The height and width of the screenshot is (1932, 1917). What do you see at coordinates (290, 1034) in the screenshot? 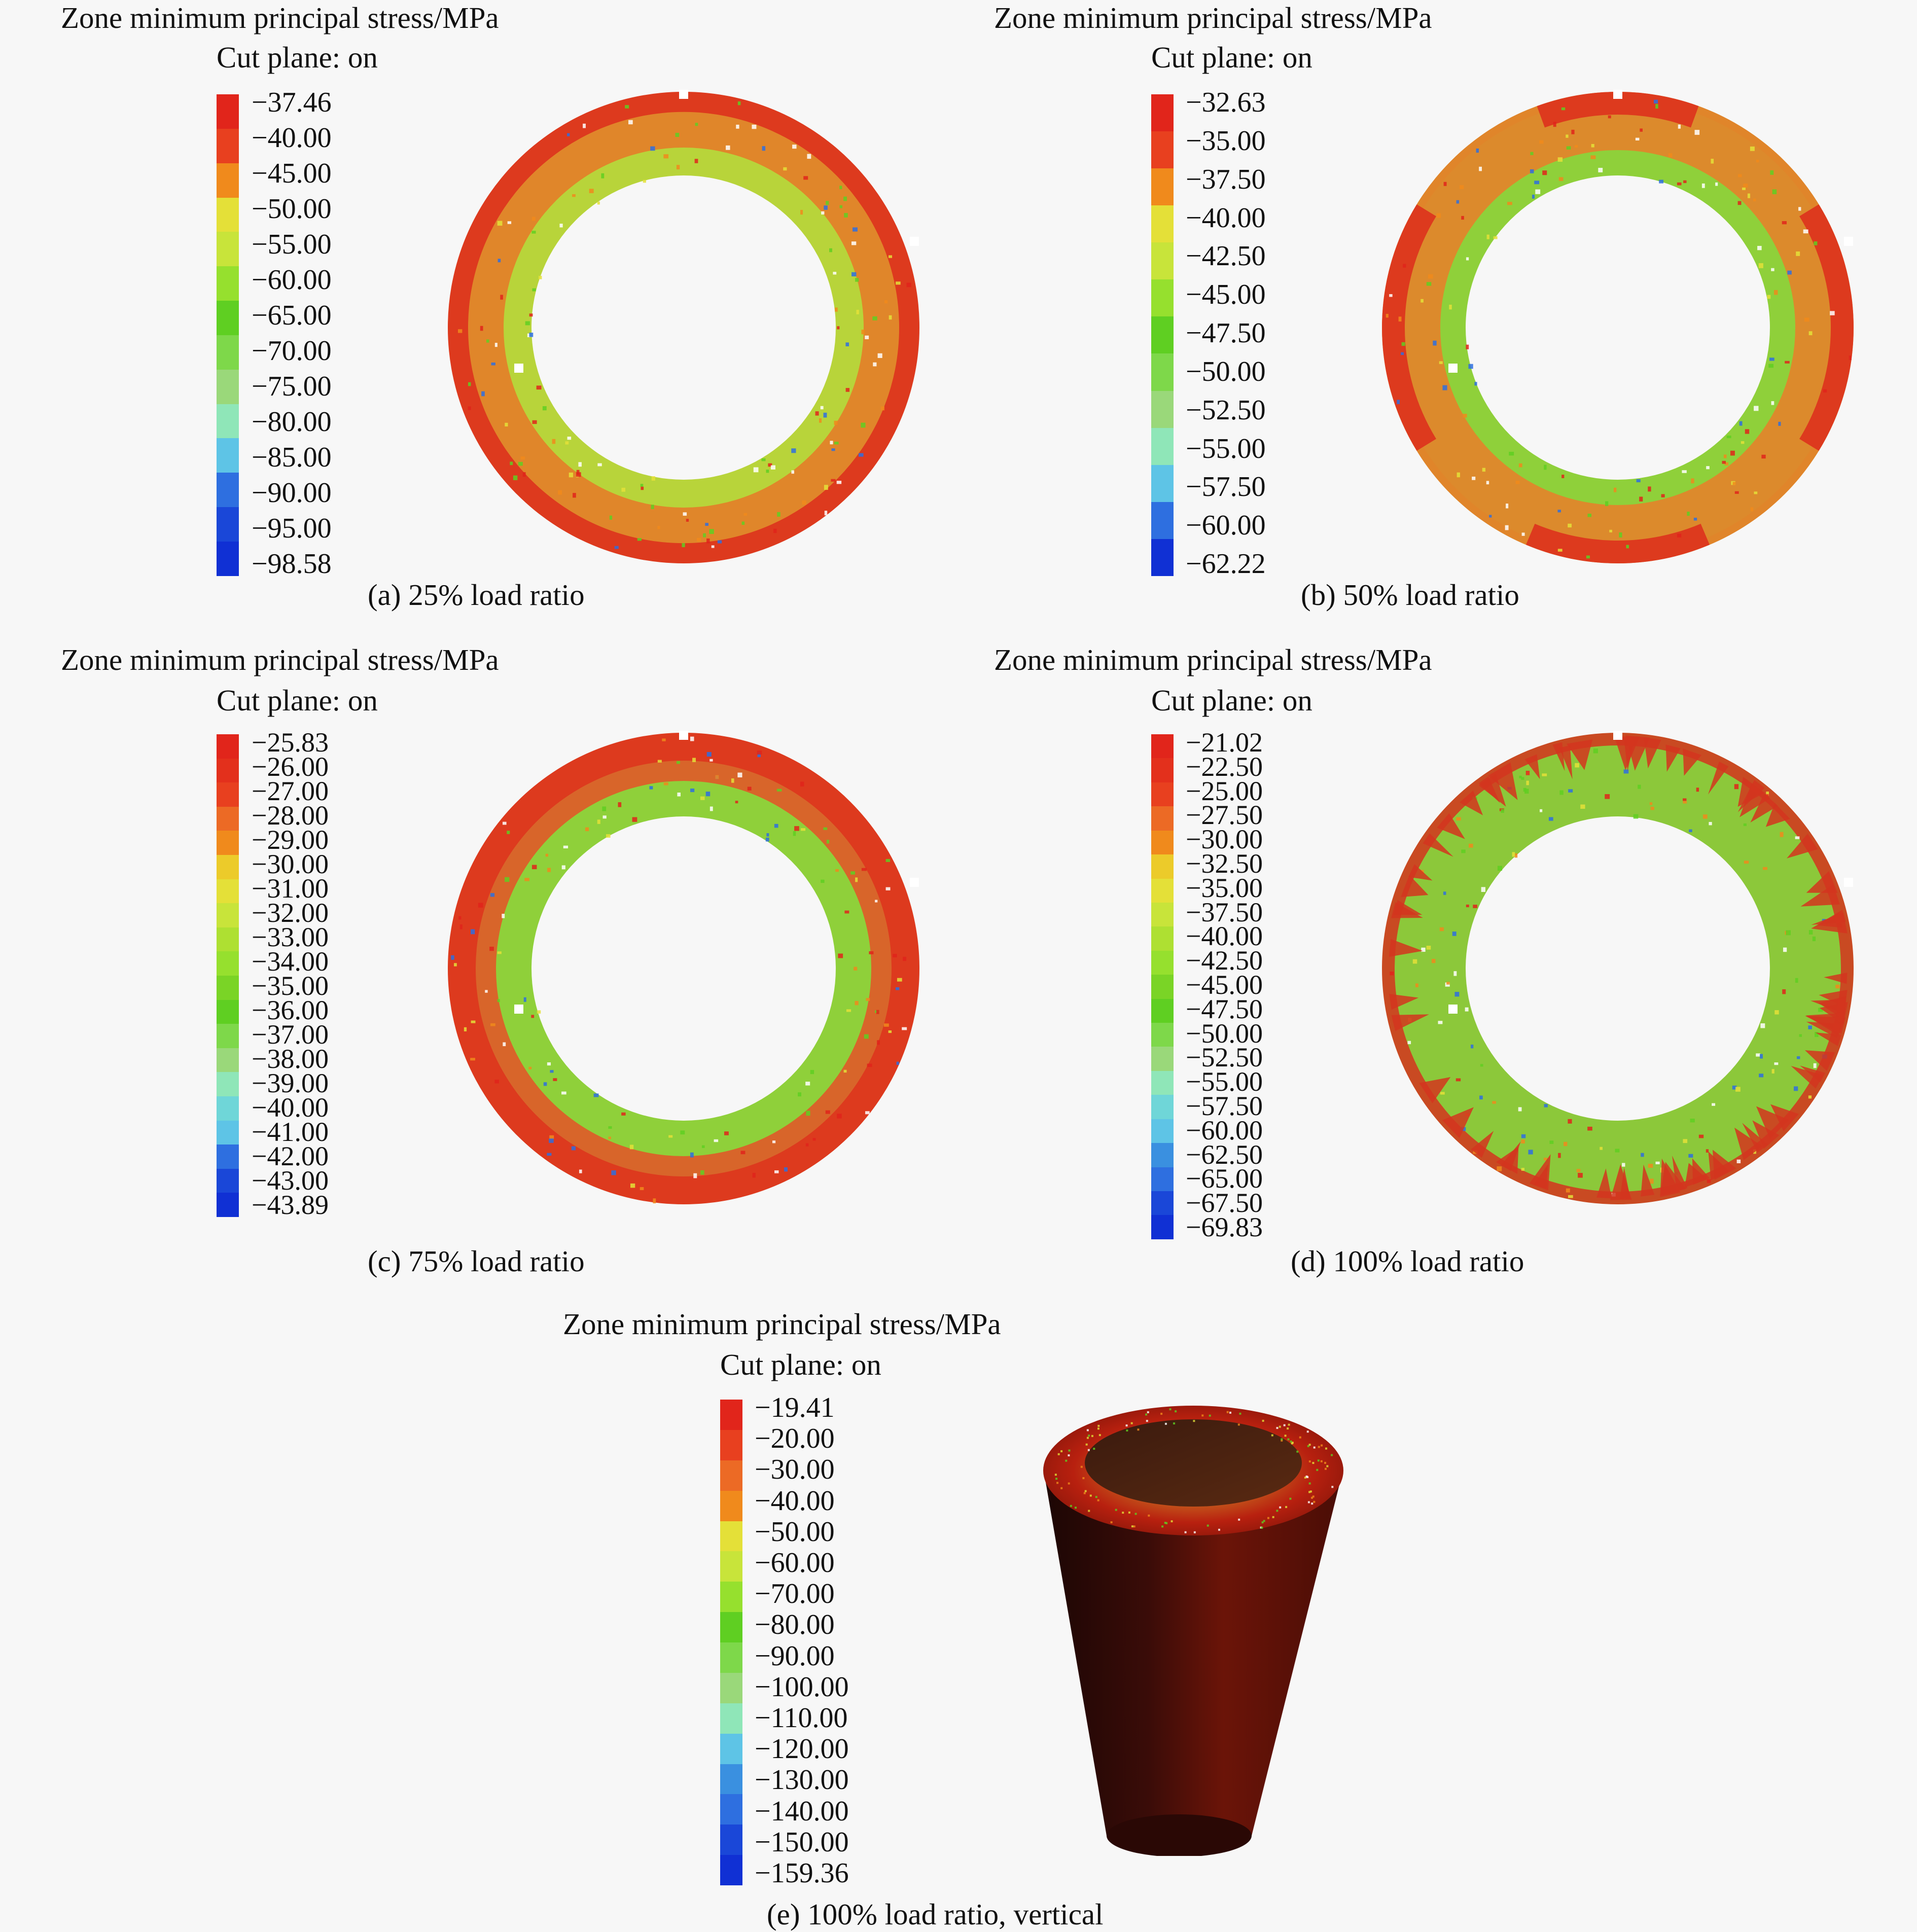
I see `legend-value: −37.00` at bounding box center [290, 1034].